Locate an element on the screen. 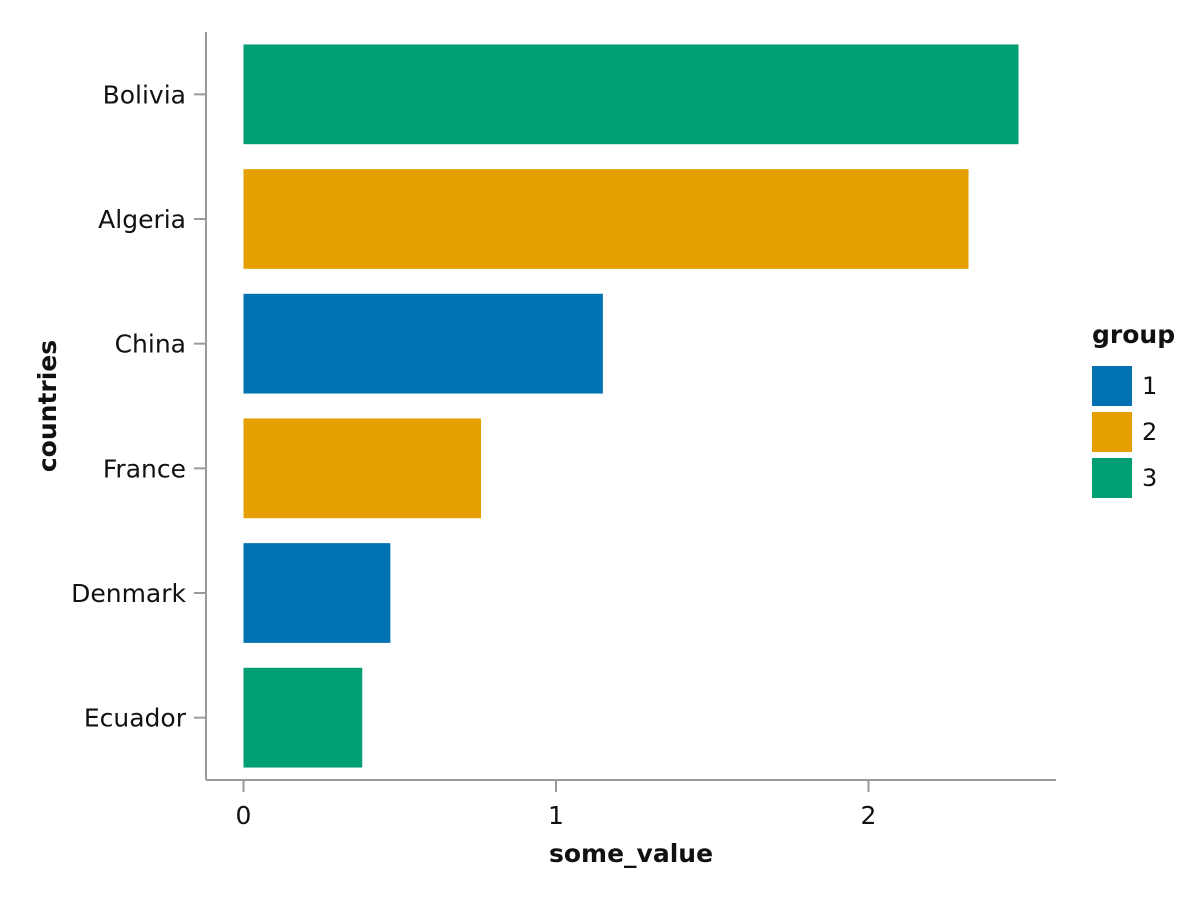 The width and height of the screenshot is (1200, 900). y-tick-label-algeria: Algeria is located at coordinates (142, 219).